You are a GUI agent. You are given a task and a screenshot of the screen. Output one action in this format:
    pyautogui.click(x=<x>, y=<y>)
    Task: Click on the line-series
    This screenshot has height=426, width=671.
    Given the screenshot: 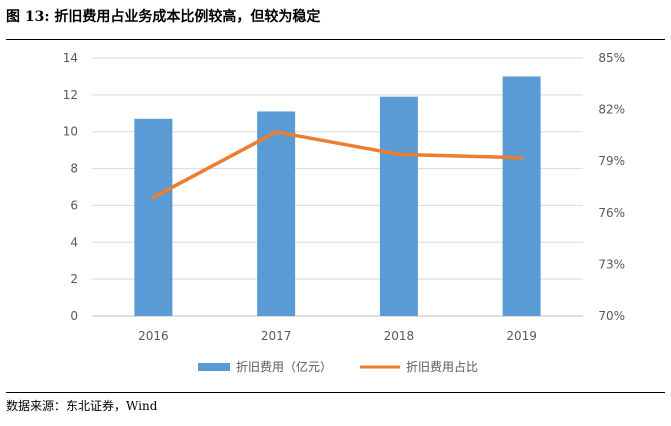 What is the action you would take?
    pyautogui.click(x=337, y=165)
    